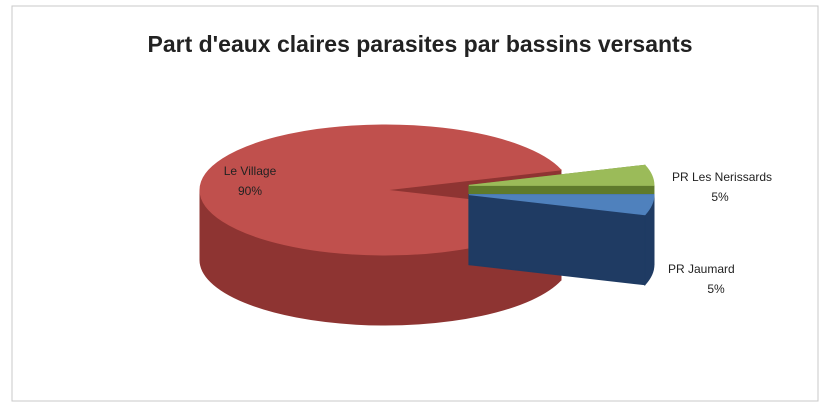  What do you see at coordinates (250, 191) in the screenshot?
I see `slice-value-label: 90%` at bounding box center [250, 191].